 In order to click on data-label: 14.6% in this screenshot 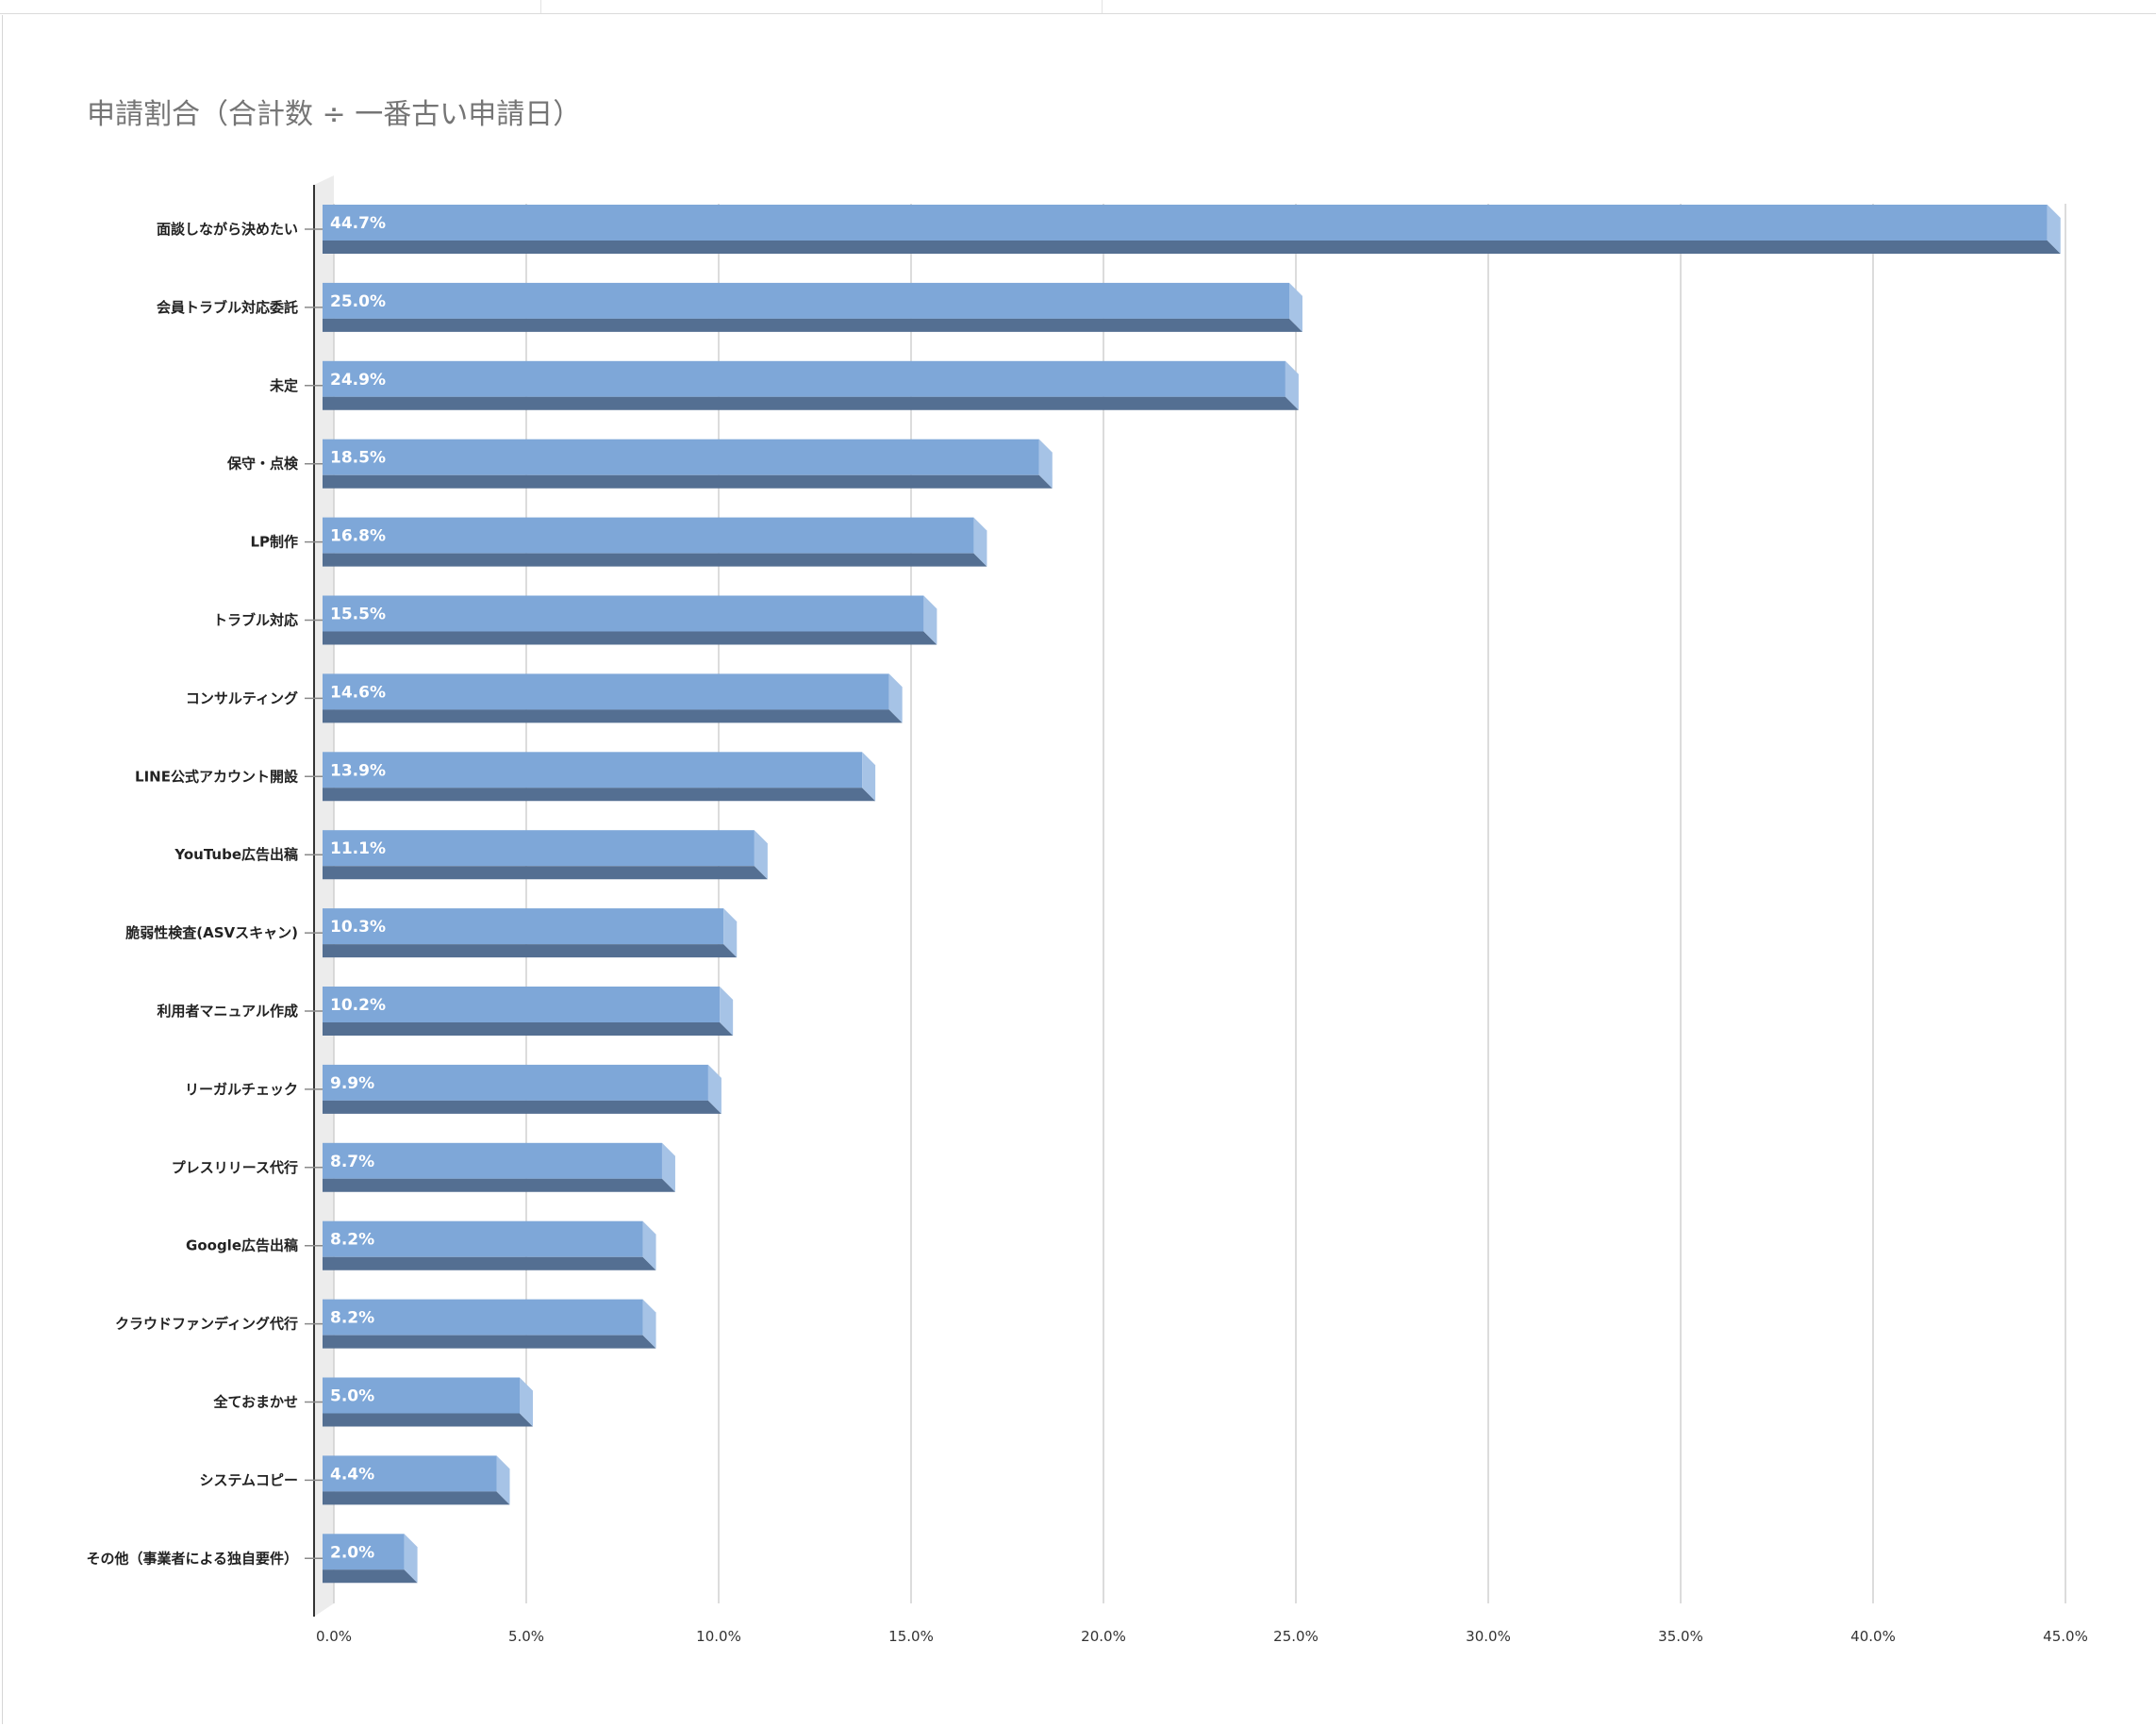, I will do `click(358, 692)`.